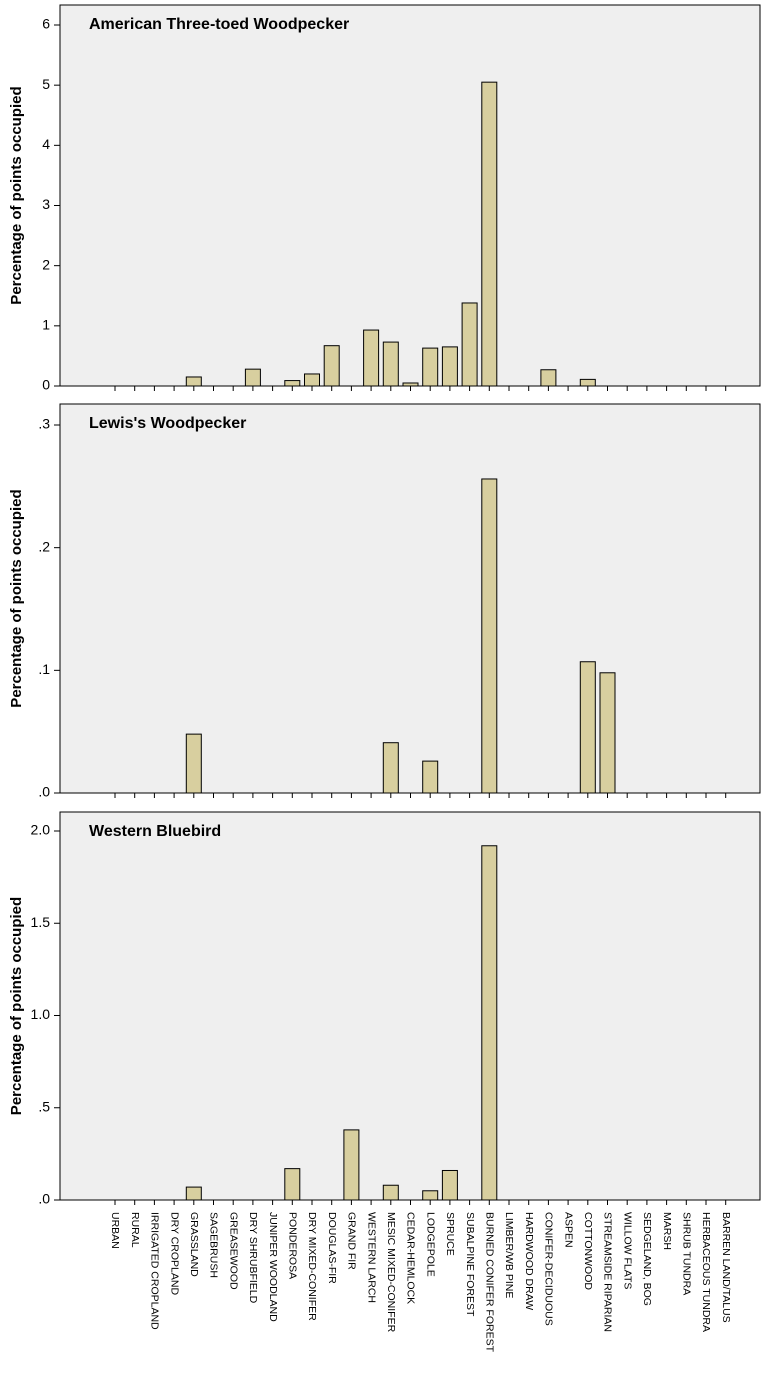  What do you see at coordinates (214, 1245) in the screenshot?
I see `x-tick-label: SAGEBRUSH` at bounding box center [214, 1245].